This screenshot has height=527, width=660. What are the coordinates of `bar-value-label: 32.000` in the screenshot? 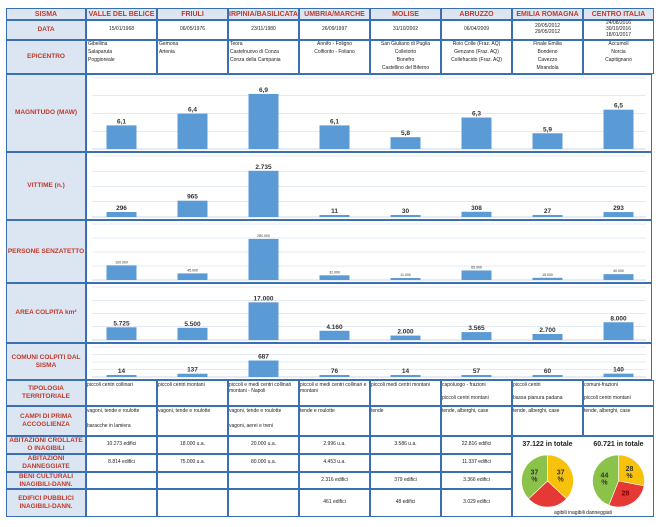 It's located at (334, 272).